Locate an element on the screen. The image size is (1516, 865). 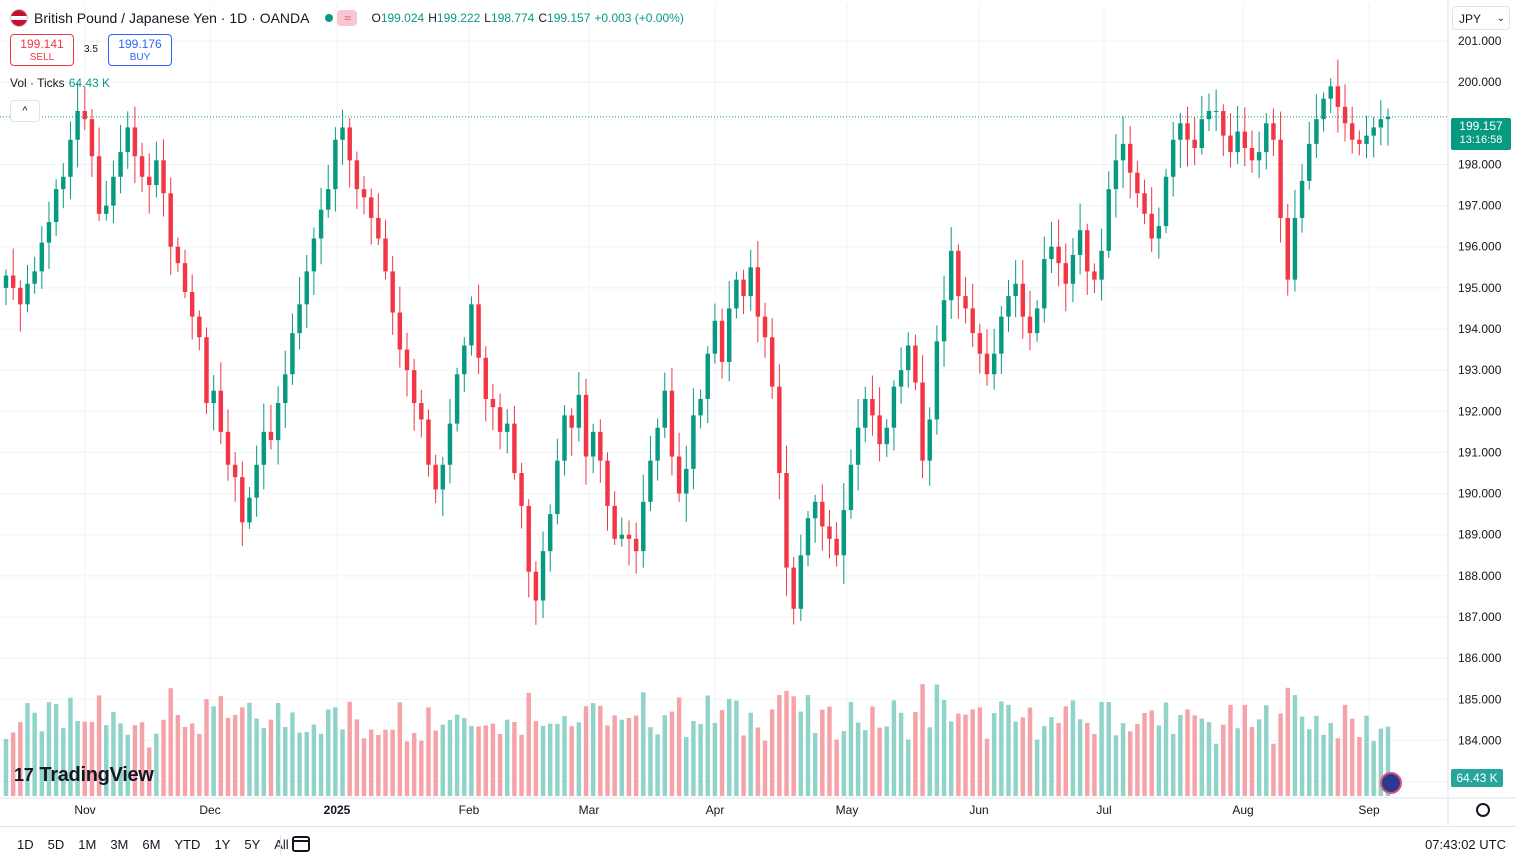
tradingview-logo: 17 TradingView is located at coordinates (84, 775).